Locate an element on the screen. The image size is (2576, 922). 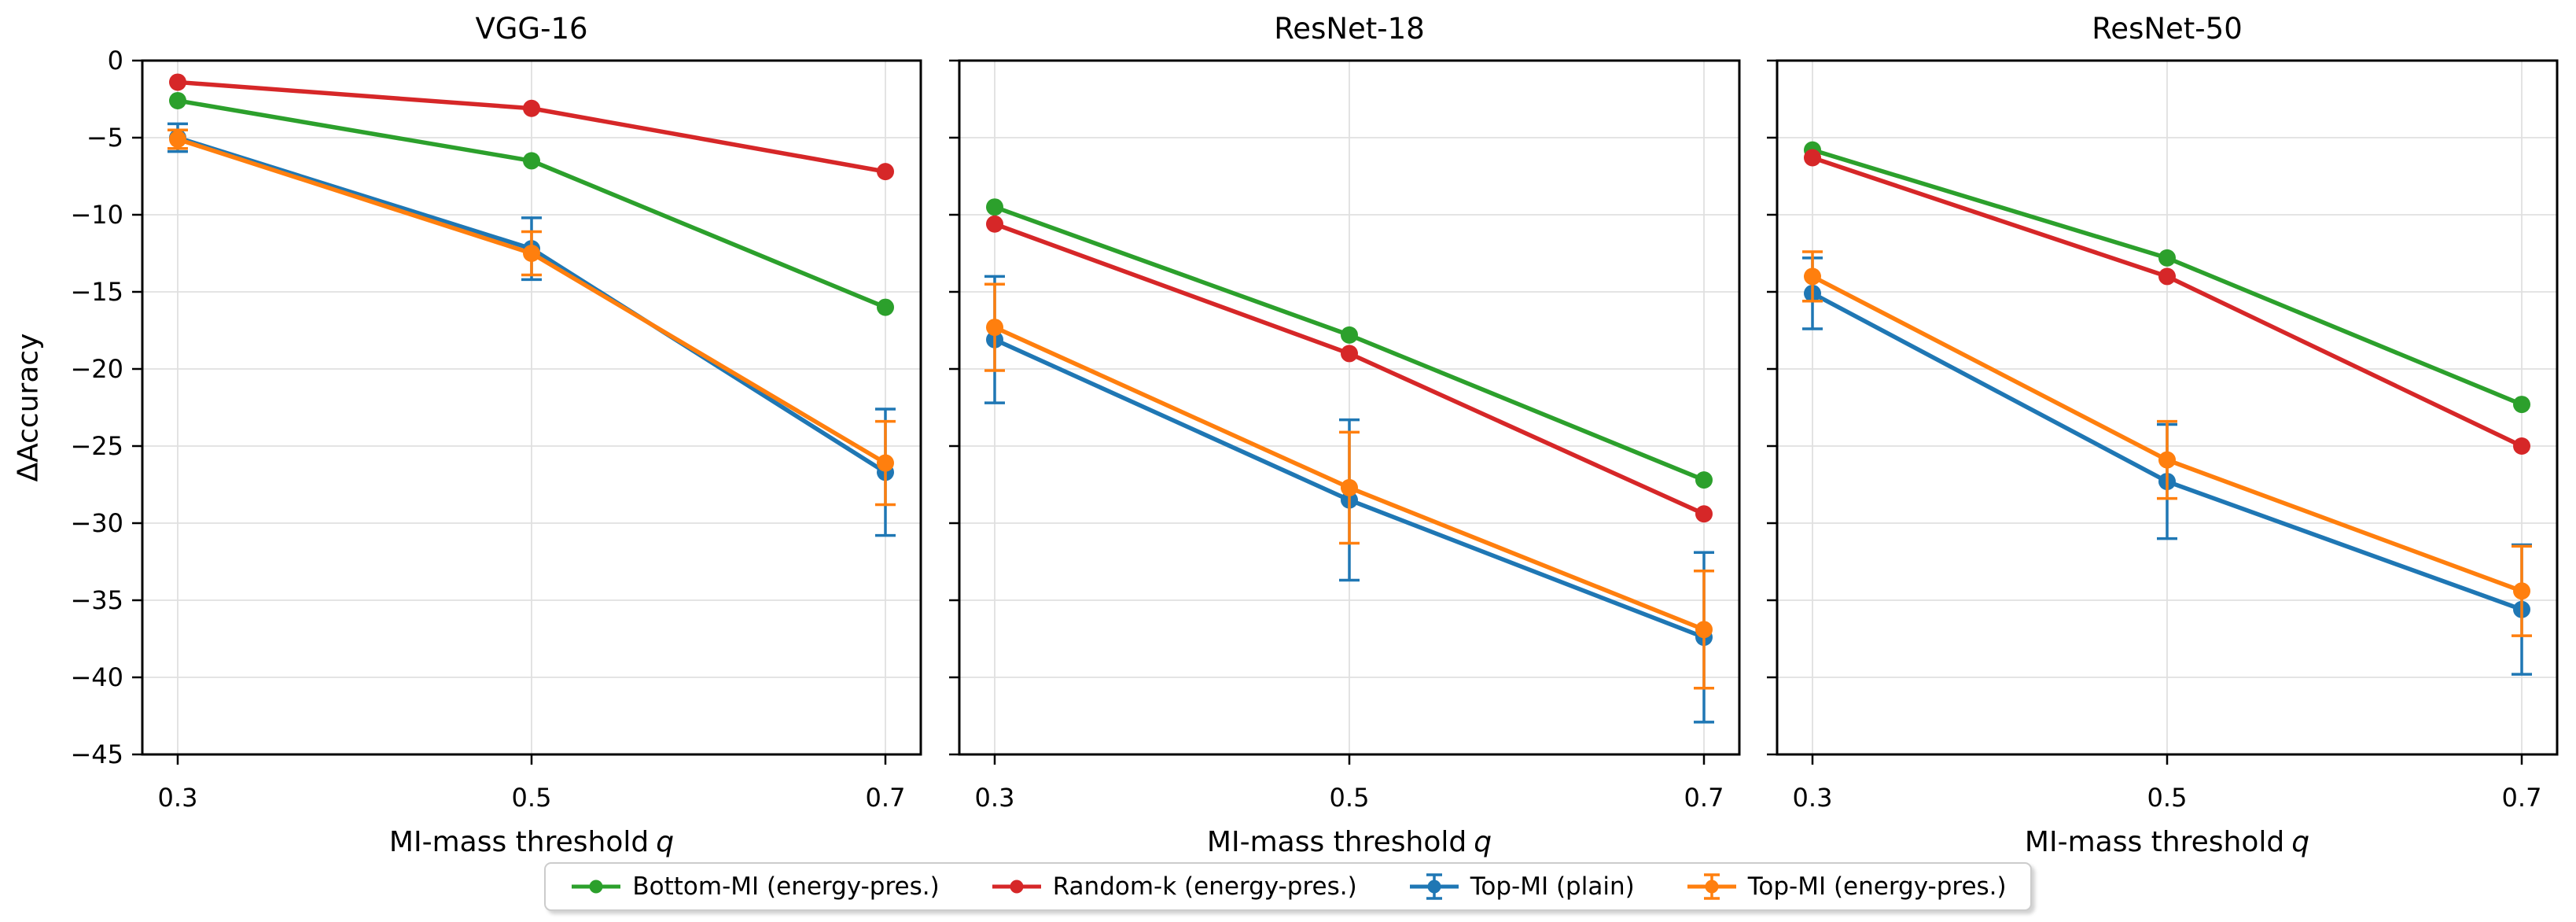
y-tick-label: −40 is located at coordinates (96, 677).